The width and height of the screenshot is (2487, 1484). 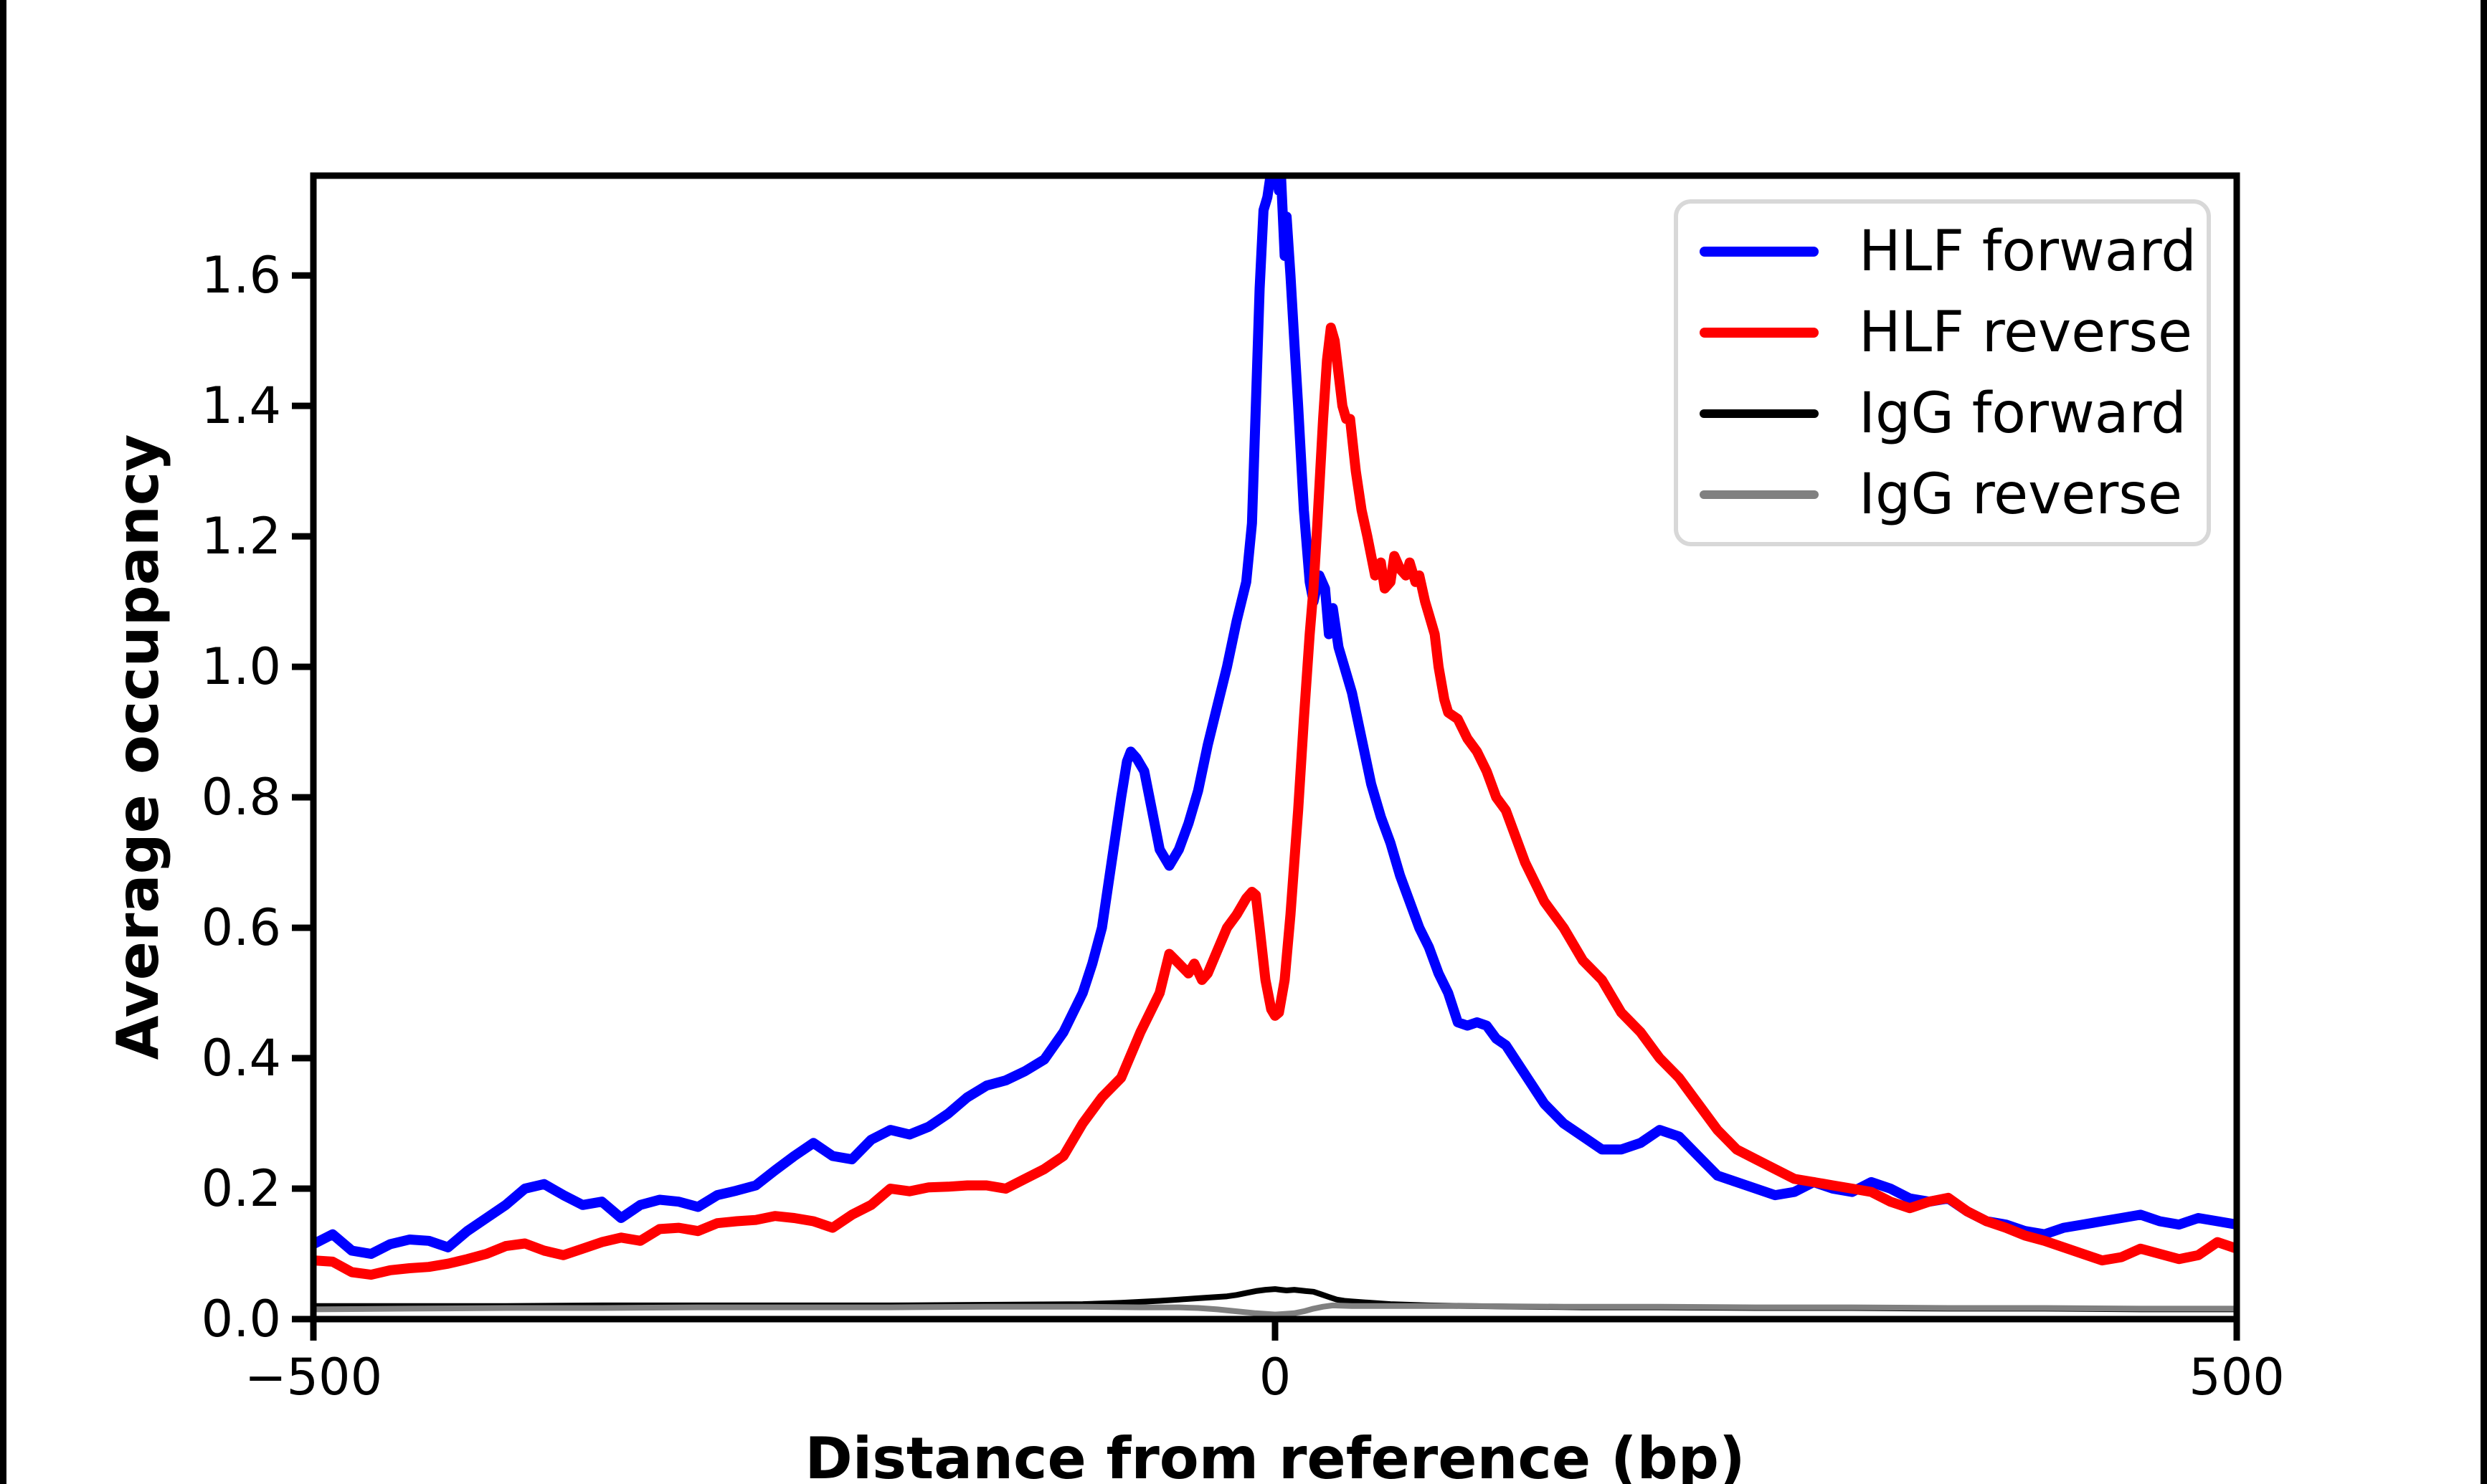 What do you see at coordinates (1276, 1378) in the screenshot?
I see `x-tick-label: 0` at bounding box center [1276, 1378].